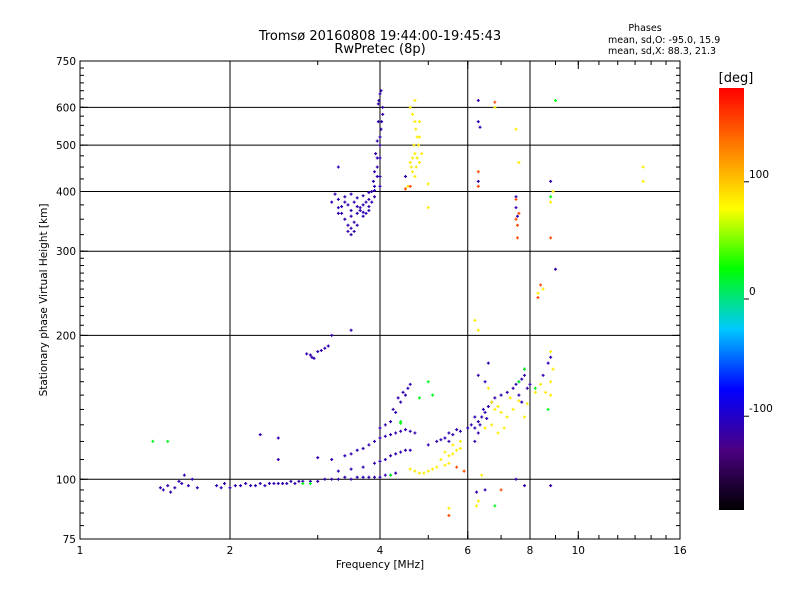  I want to click on colorbar-tick-label: 0, so click(752, 292).